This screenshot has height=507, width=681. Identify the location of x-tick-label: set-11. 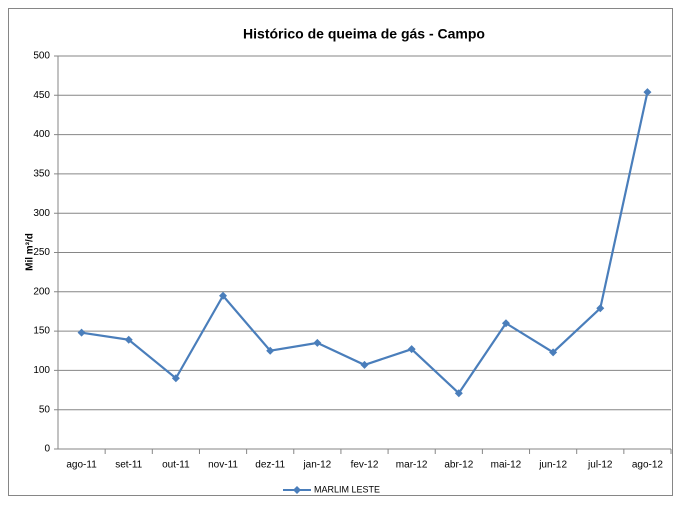
(128, 465).